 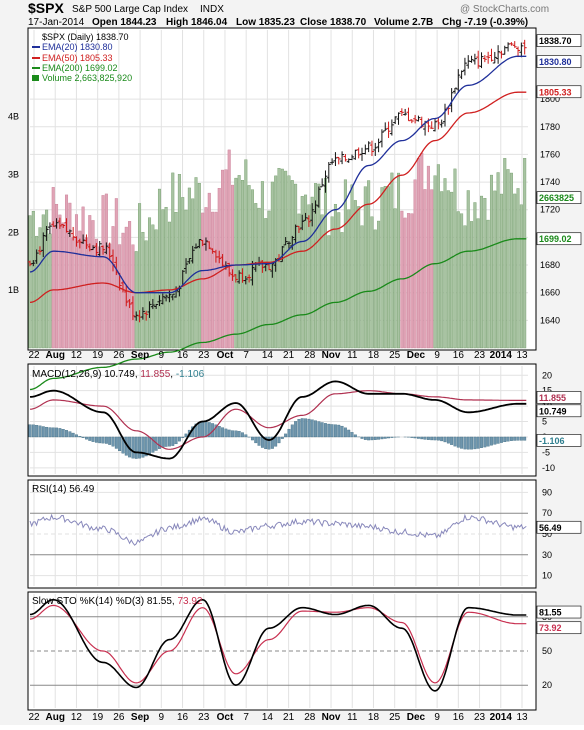 I want to click on tag-ema20: 1830.80, so click(x=559, y=62).